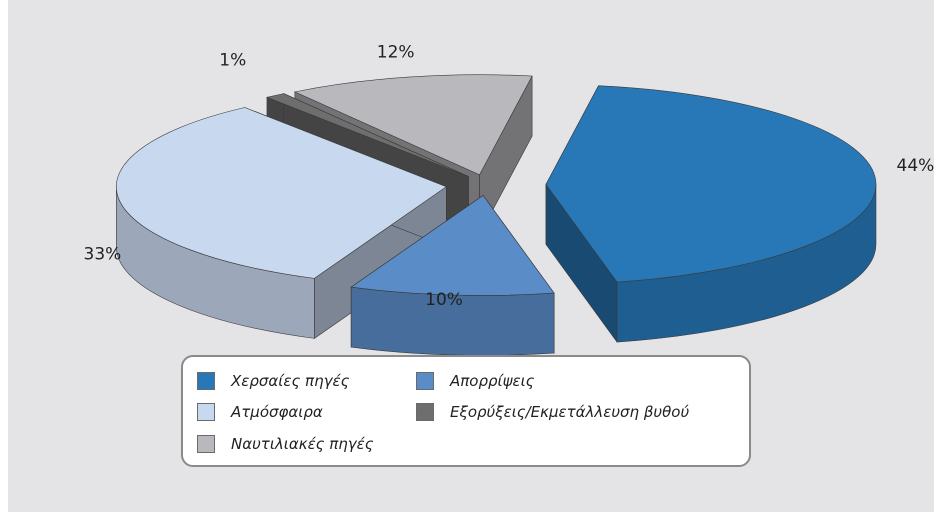 The height and width of the screenshot is (512, 936). Describe the element at coordinates (444, 300) in the screenshot. I see `slice-percent-label: 10%` at that location.